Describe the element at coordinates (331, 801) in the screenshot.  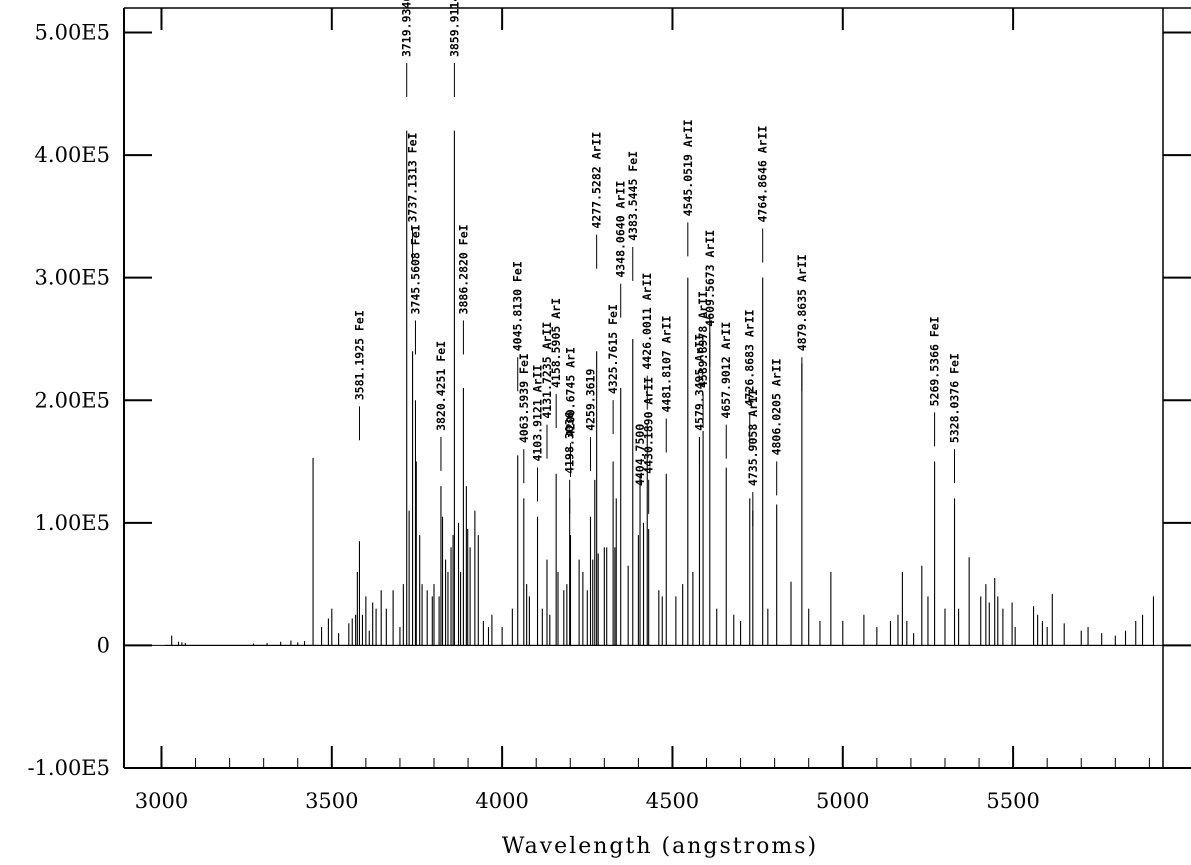
I see `x-tick-label: 3500` at that location.